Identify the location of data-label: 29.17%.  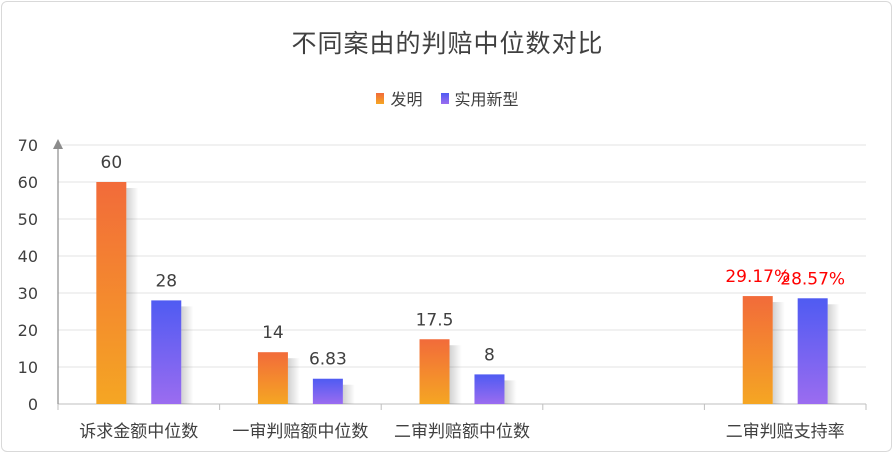
(757, 277).